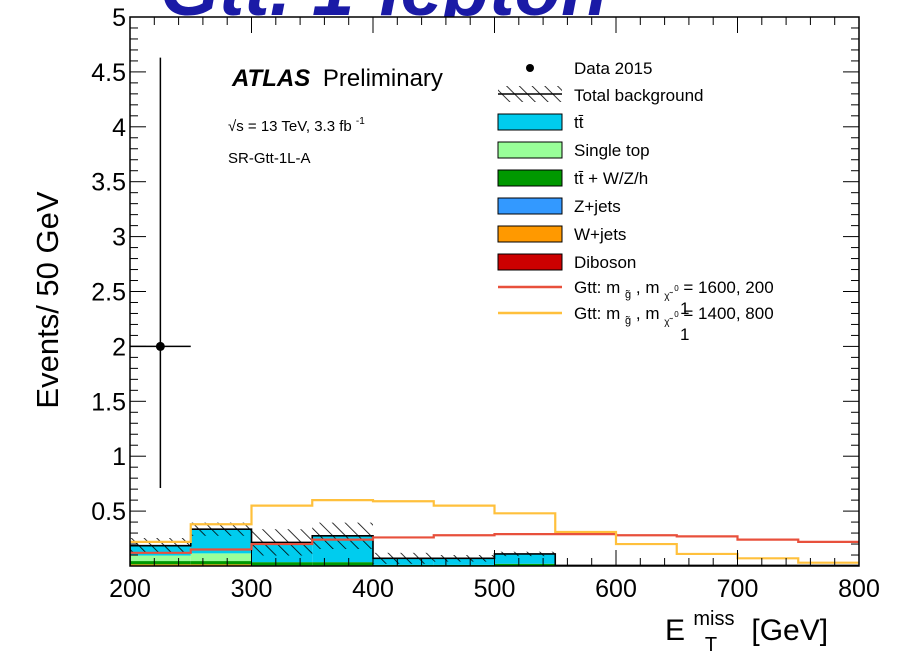  Describe the element at coordinates (160, 273) in the screenshot. I see `data-points` at that location.